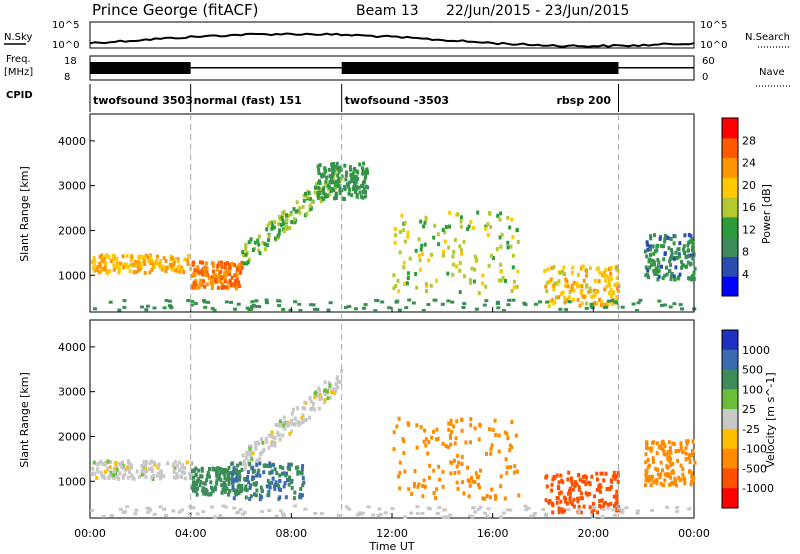 Image resolution: width=800 pixels, height=554 pixels. I want to click on cpid-segment-label-3: rbsp 200, so click(584, 100).